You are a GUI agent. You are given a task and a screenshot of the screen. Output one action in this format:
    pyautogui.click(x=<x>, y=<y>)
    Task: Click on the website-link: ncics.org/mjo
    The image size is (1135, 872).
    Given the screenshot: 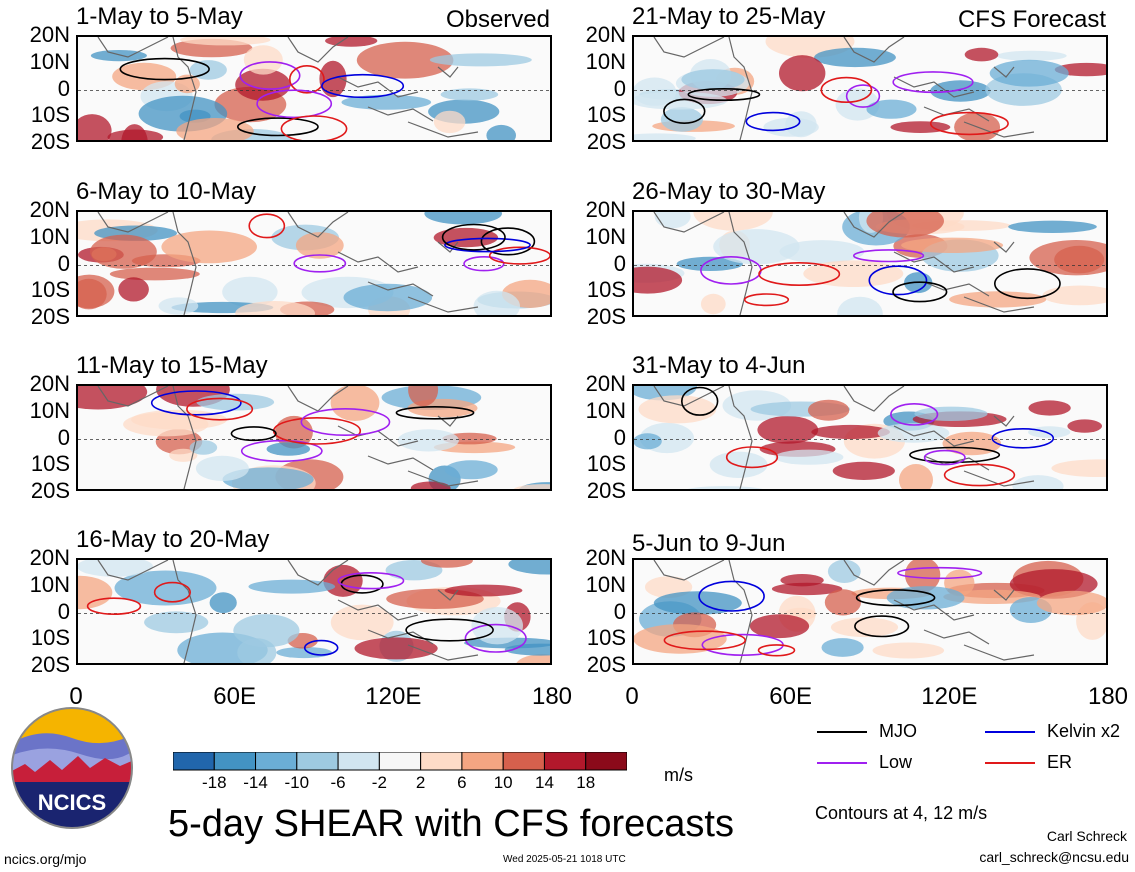 What is the action you would take?
    pyautogui.click(x=45, y=859)
    